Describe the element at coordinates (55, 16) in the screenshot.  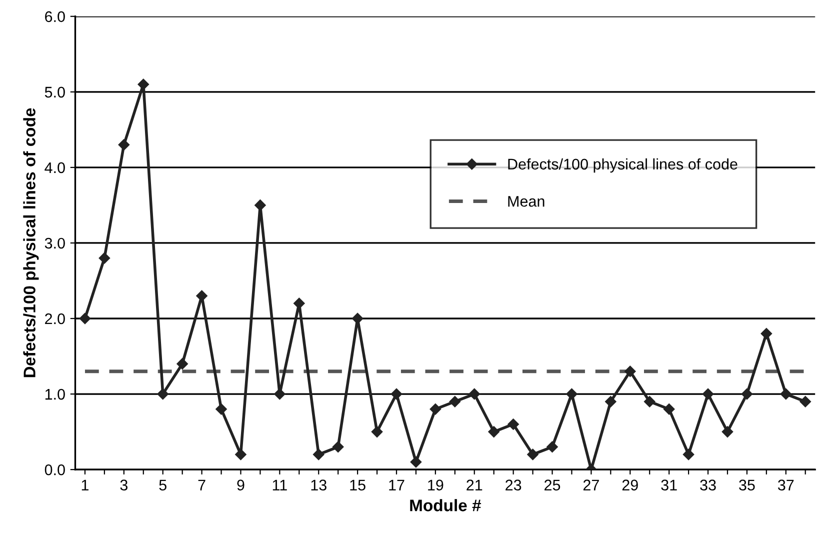
I see `y-tick-label: 6.0` at that location.